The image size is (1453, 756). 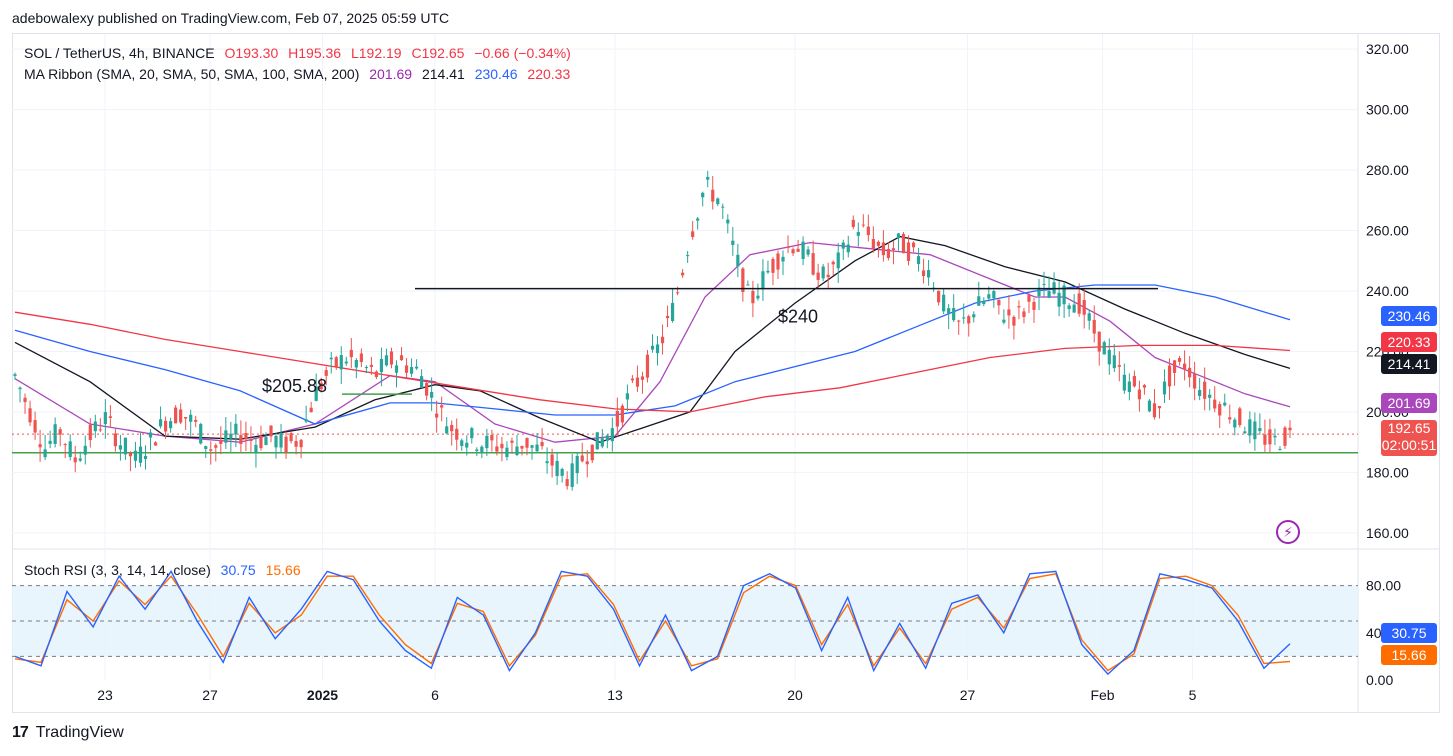 What do you see at coordinates (322, 695) in the screenshot?
I see `time-tick-label: 2025` at bounding box center [322, 695].